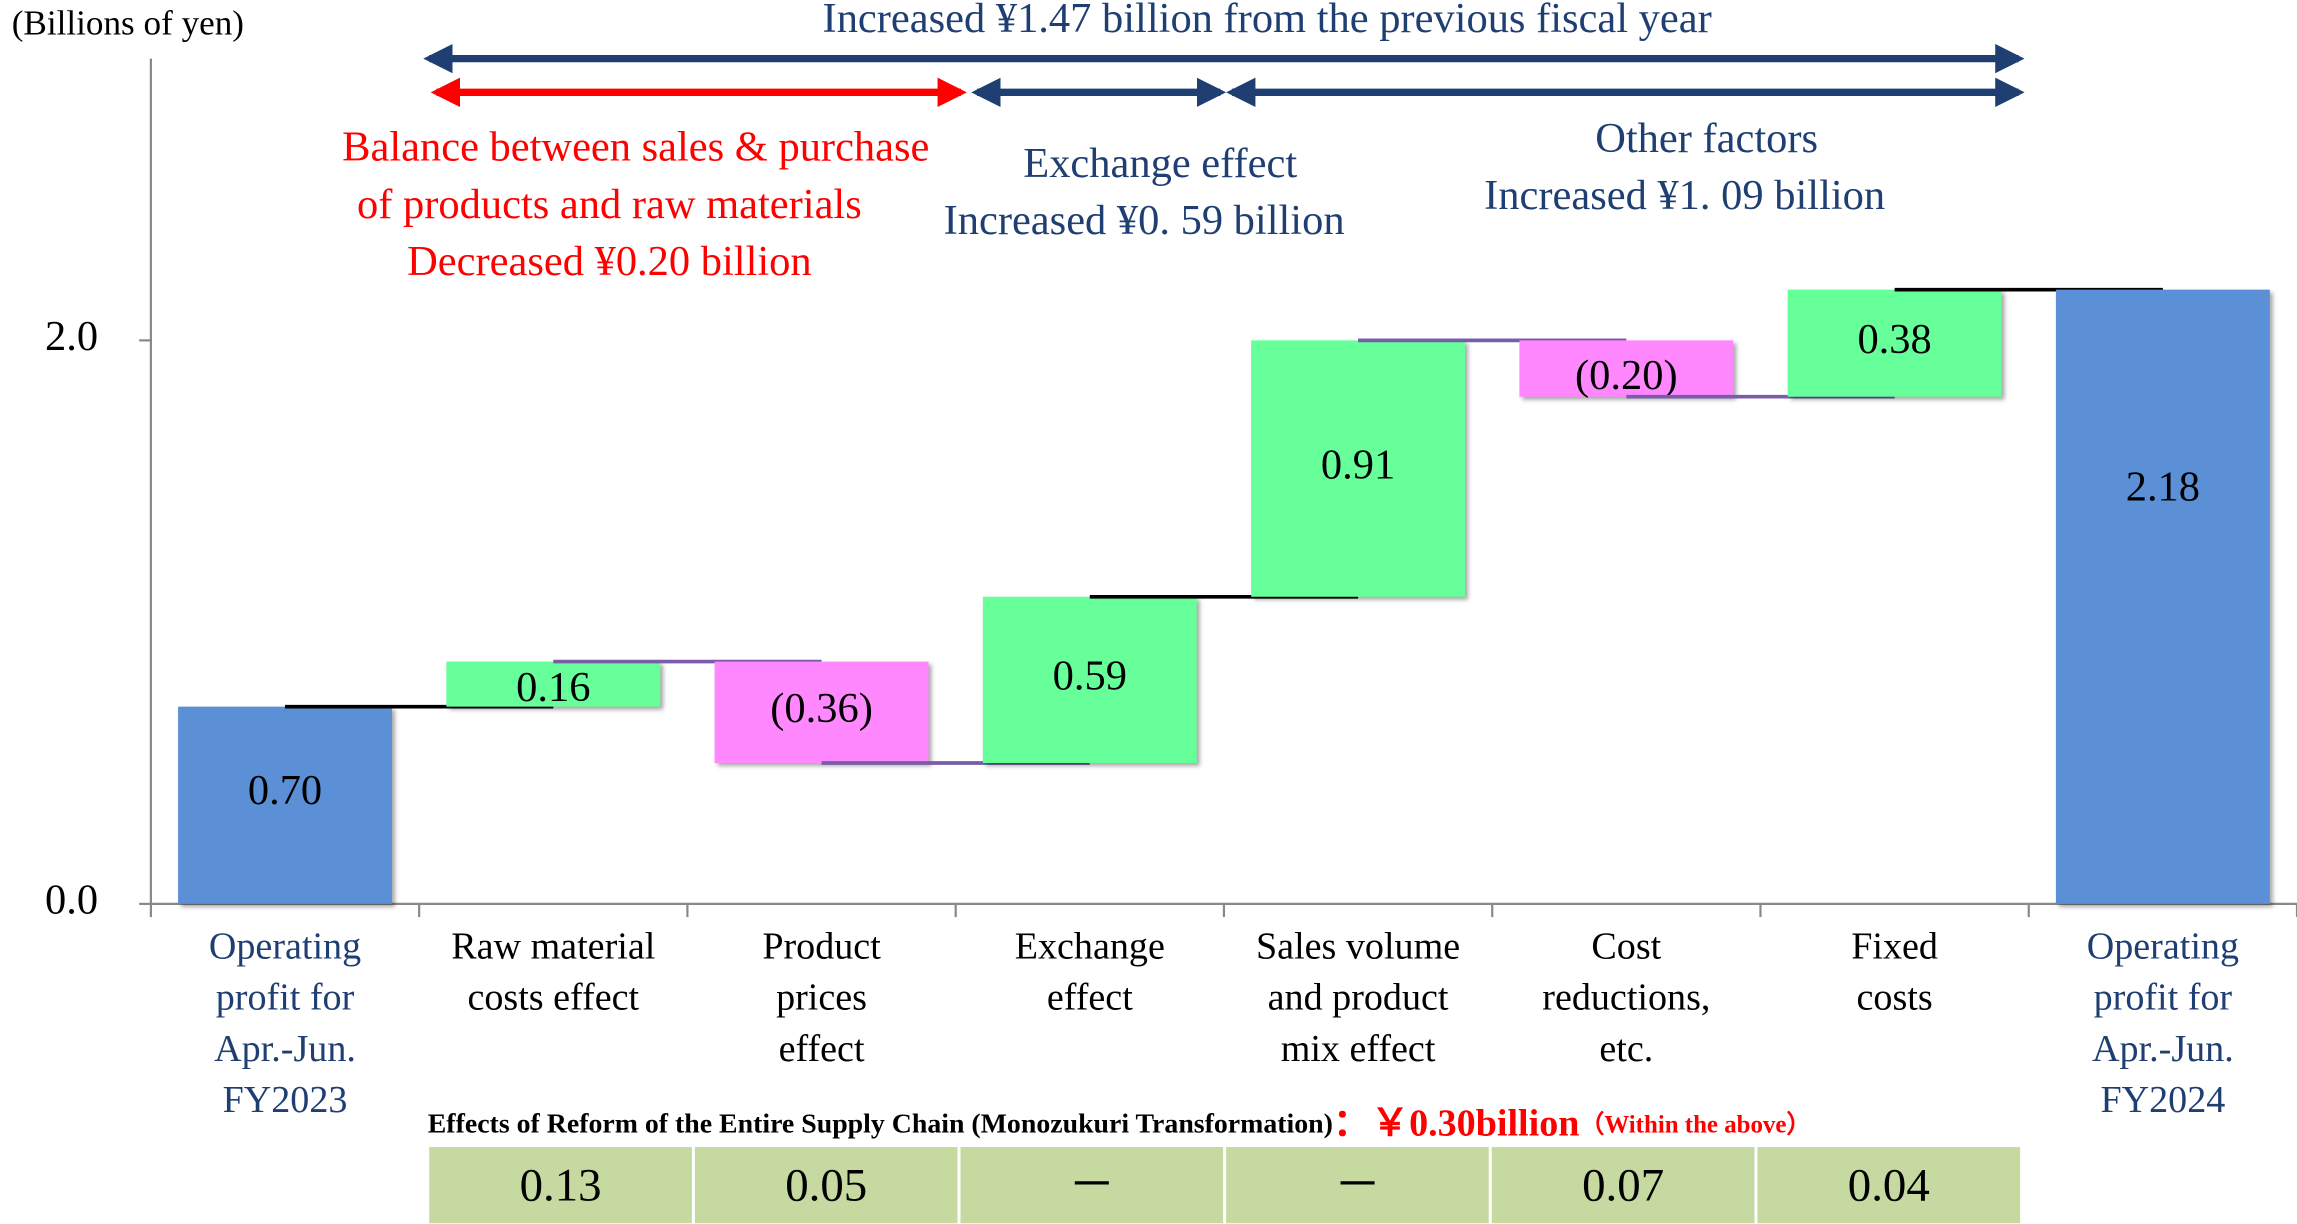  I want to click on table-cell-text: 0.05, so click(826, 1185).